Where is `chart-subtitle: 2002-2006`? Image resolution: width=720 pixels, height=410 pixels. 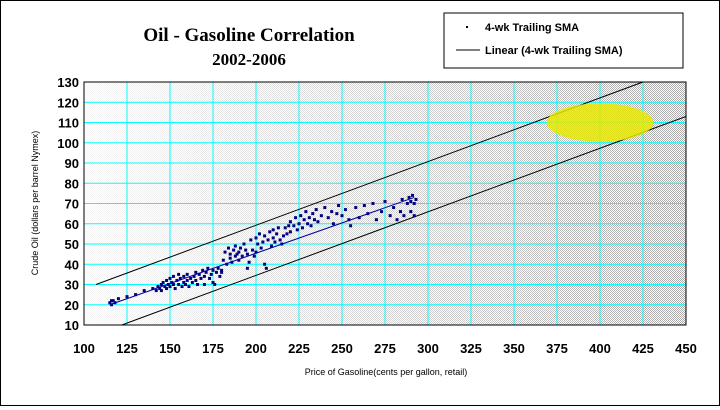
chart-subtitle: 2002-2006 is located at coordinates (249, 59).